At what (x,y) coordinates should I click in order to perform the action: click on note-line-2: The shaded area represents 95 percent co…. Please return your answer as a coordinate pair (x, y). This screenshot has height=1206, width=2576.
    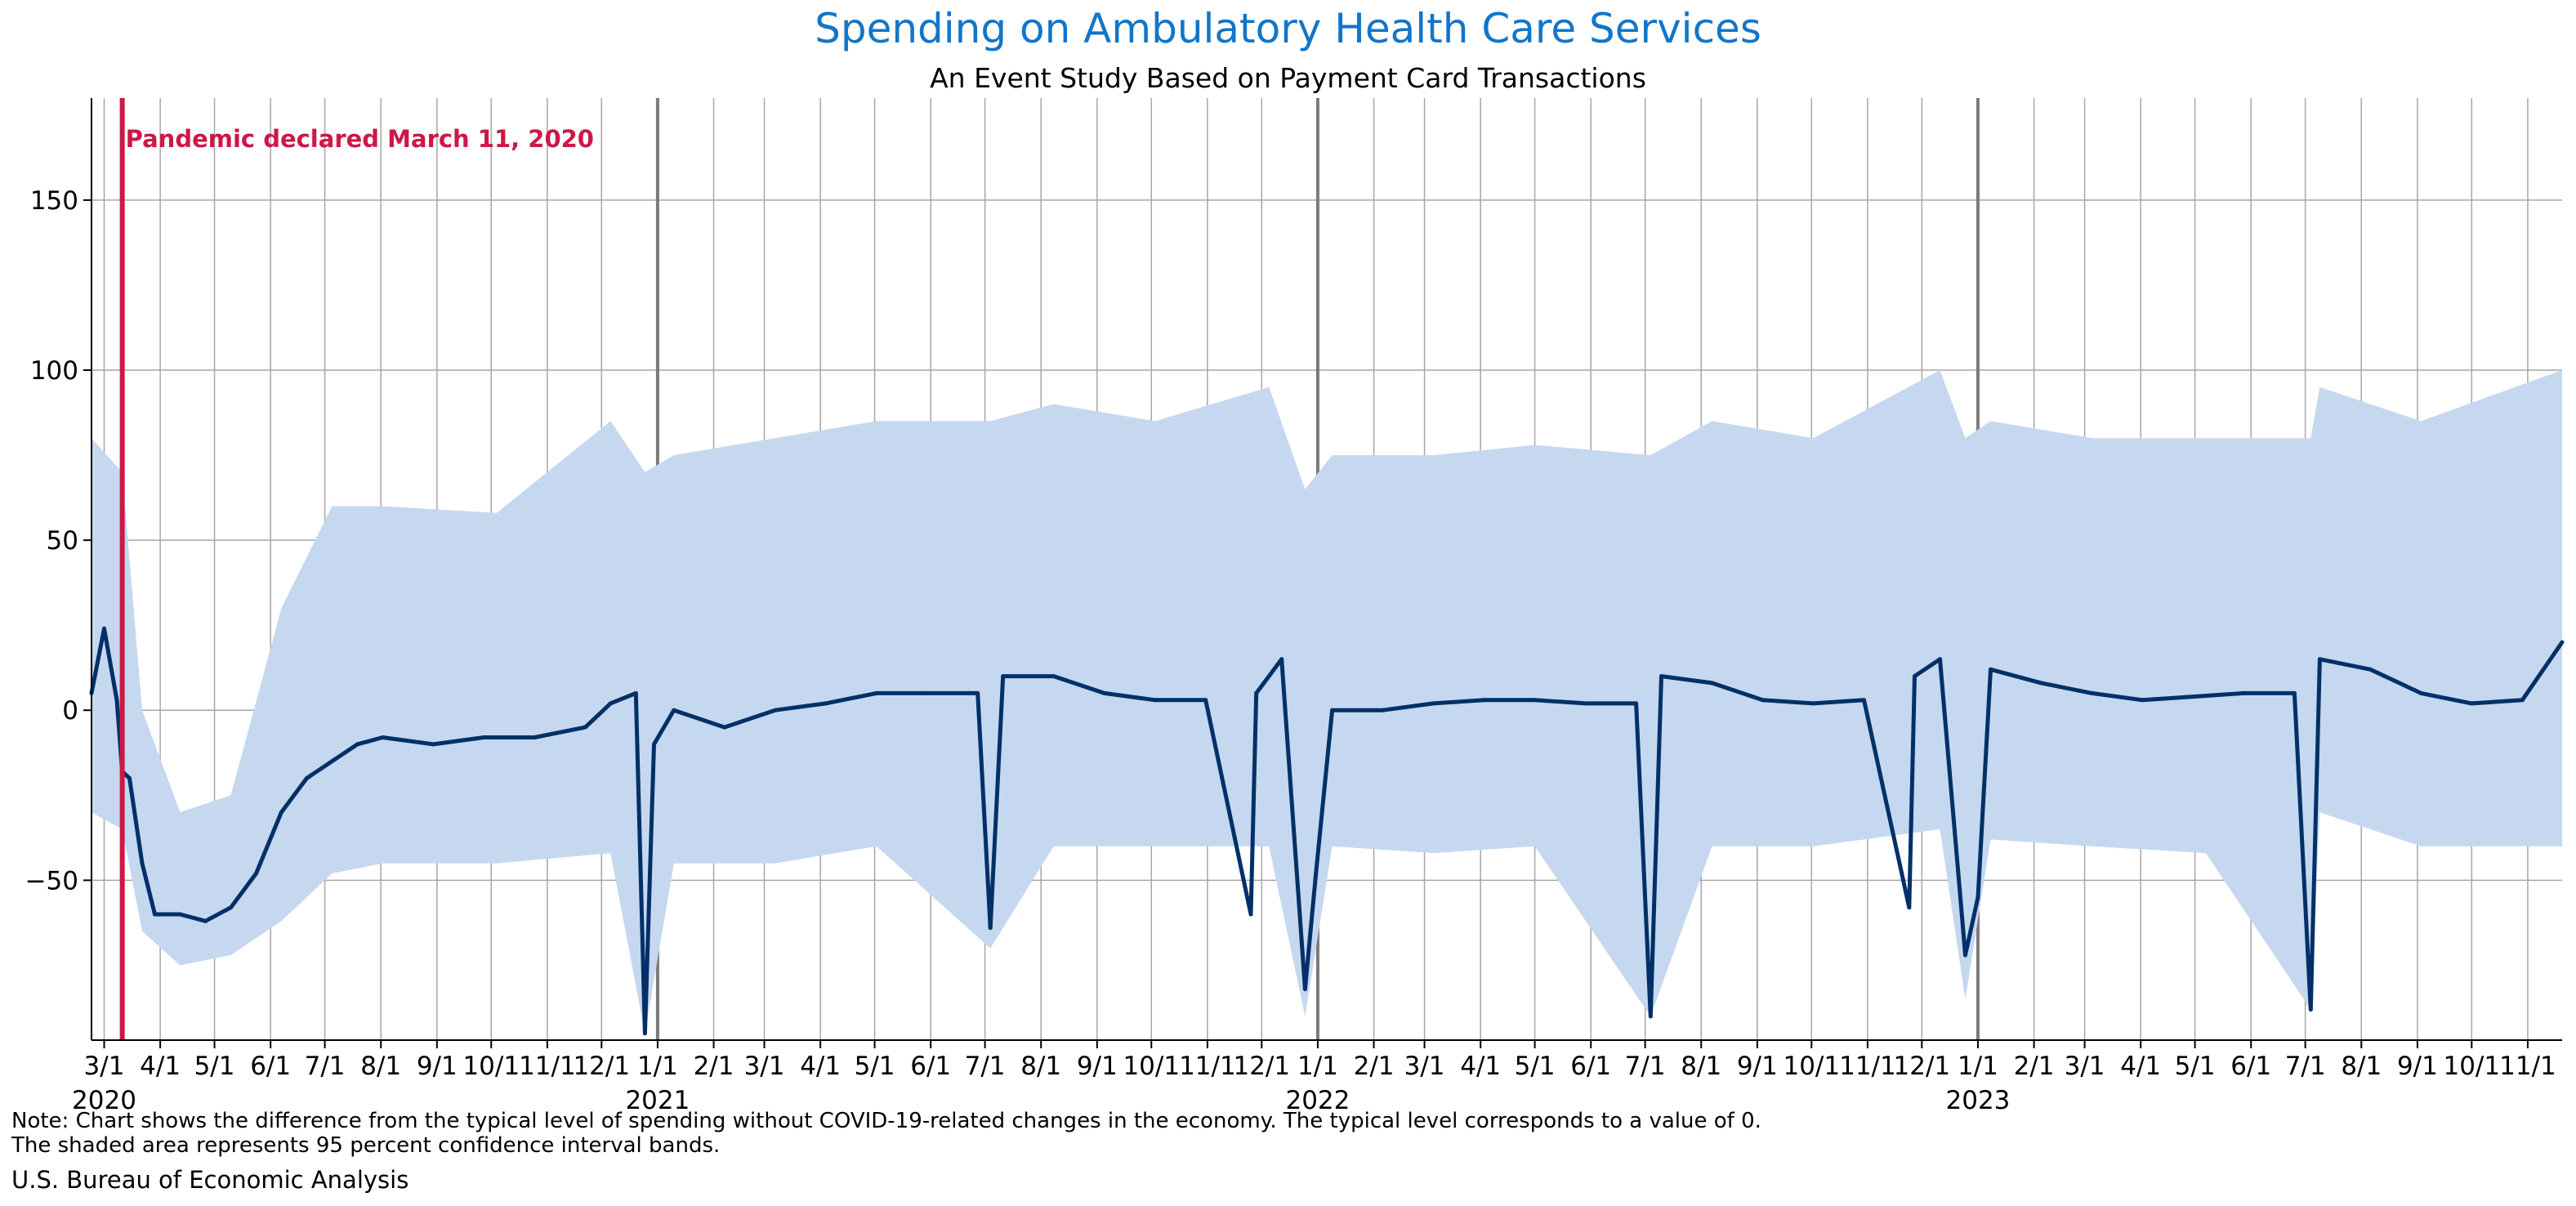
    Looking at the image, I should click on (366, 1145).